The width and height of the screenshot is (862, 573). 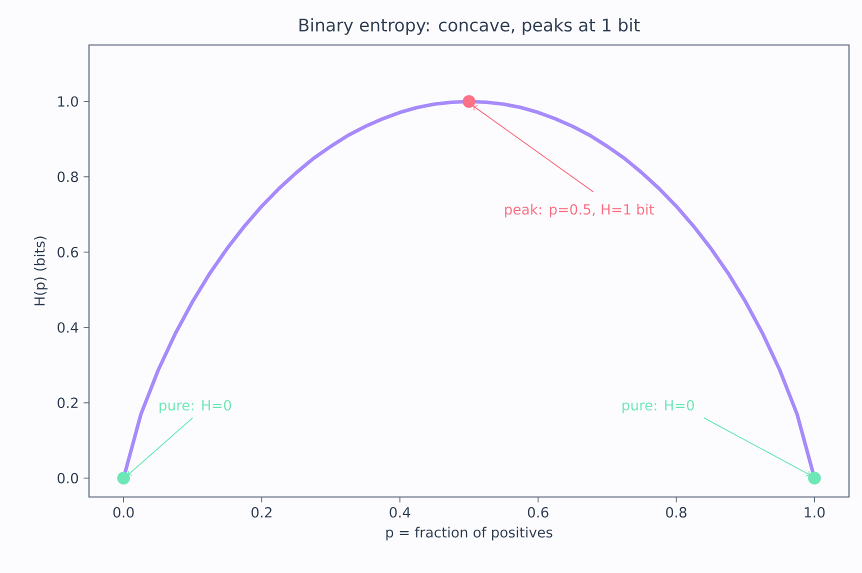 What do you see at coordinates (68, 327) in the screenshot?
I see `y-tick-label: 0.4` at bounding box center [68, 327].